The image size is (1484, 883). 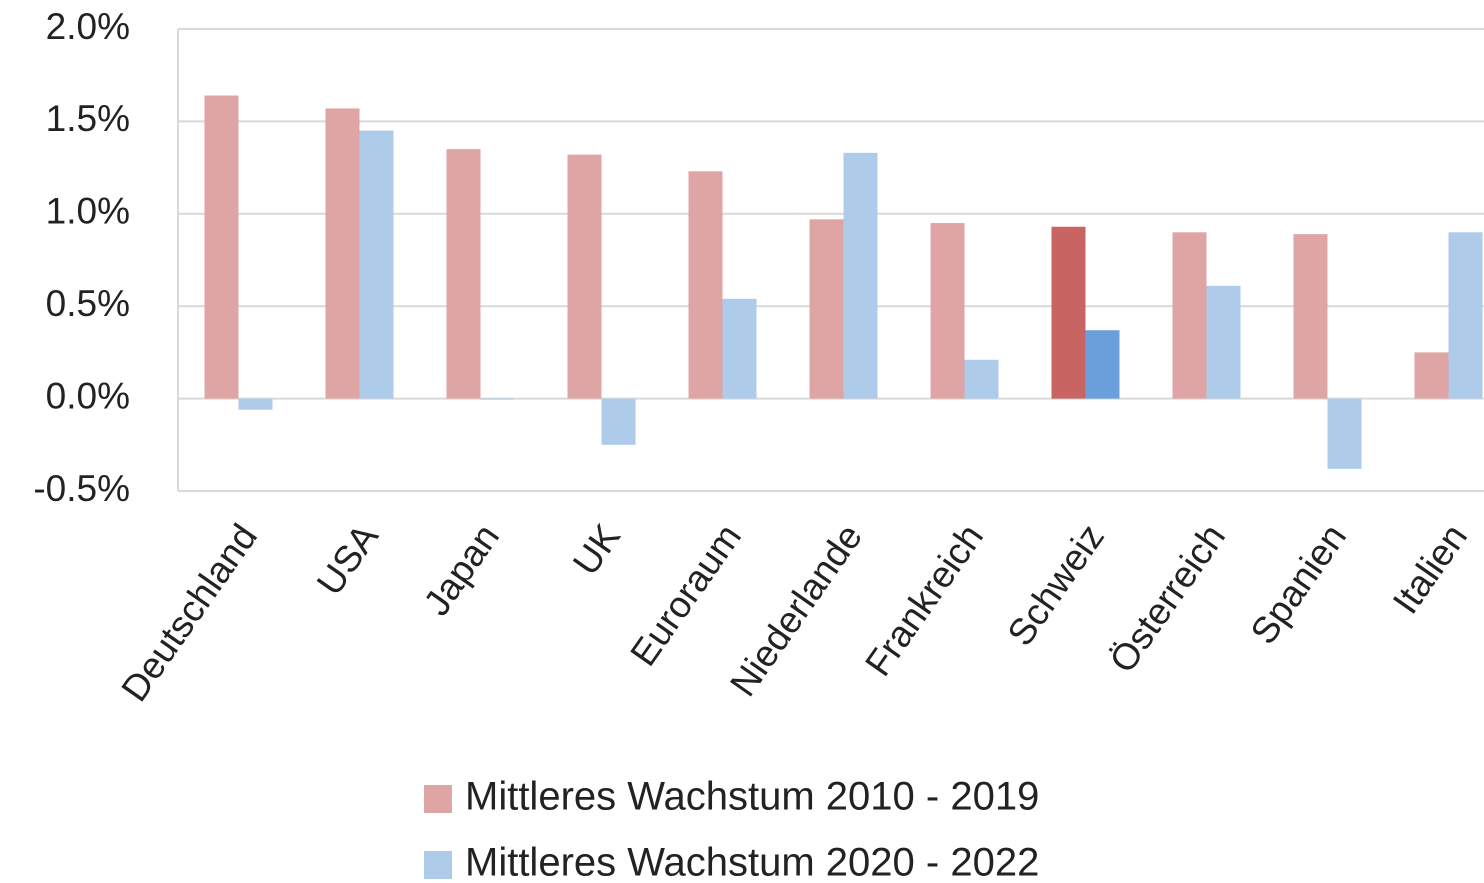 What do you see at coordinates (596, 549) in the screenshot?
I see `x-tick-label: UK` at bounding box center [596, 549].